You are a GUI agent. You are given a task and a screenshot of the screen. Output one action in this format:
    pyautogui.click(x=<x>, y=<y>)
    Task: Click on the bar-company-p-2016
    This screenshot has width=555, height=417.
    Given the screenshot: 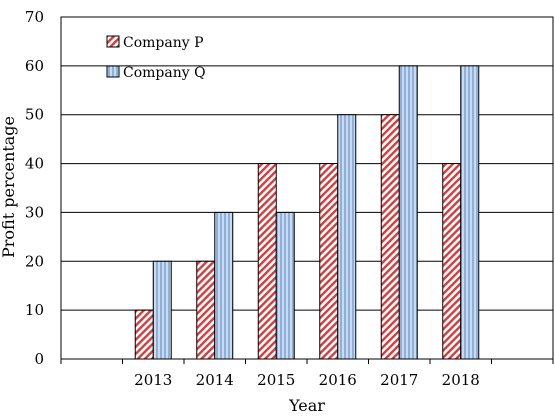 What is the action you would take?
    pyautogui.click(x=329, y=261)
    